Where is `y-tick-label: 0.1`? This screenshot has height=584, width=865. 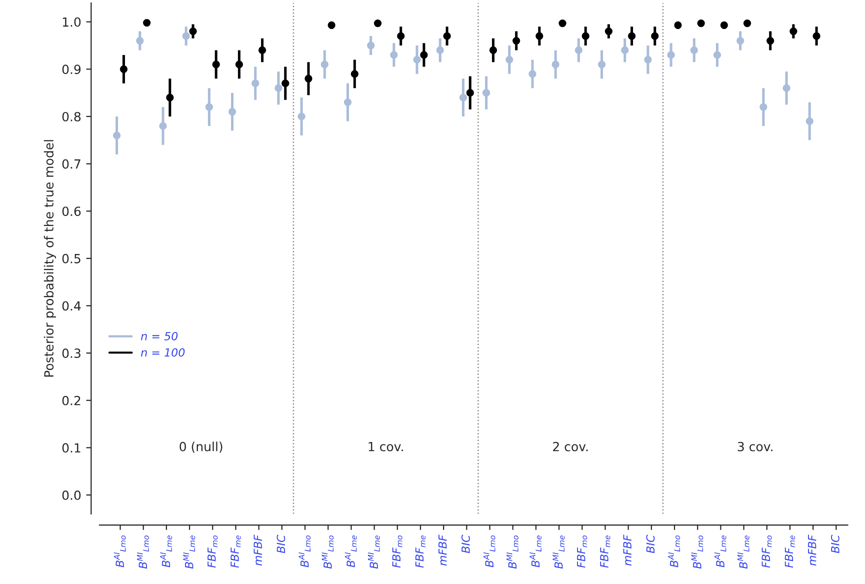 y-tick-label: 0.1 is located at coordinates (71, 448).